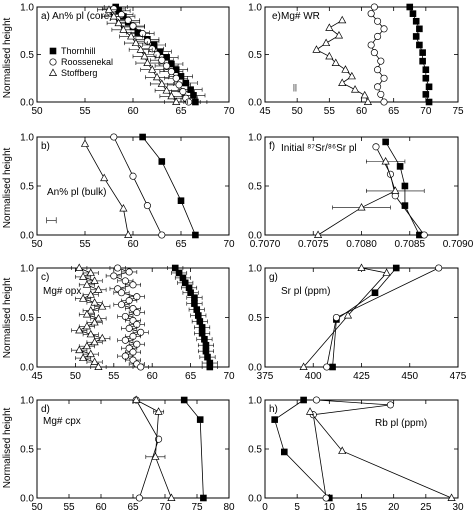 The image size is (474, 513). I want to click on panel-a-point-thornhill, so click(193, 95).